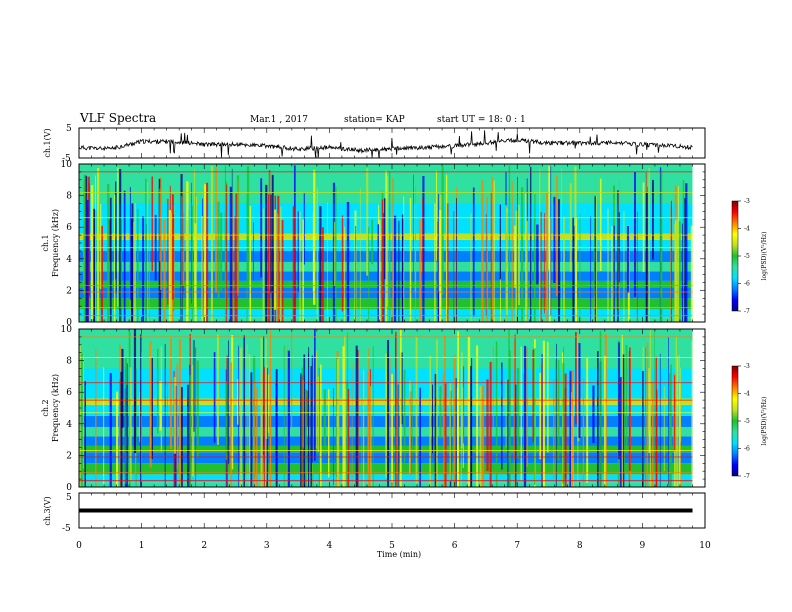 This screenshot has height=612, width=792. I want to click on date-label: Mar.1 , 2017, so click(279, 120).